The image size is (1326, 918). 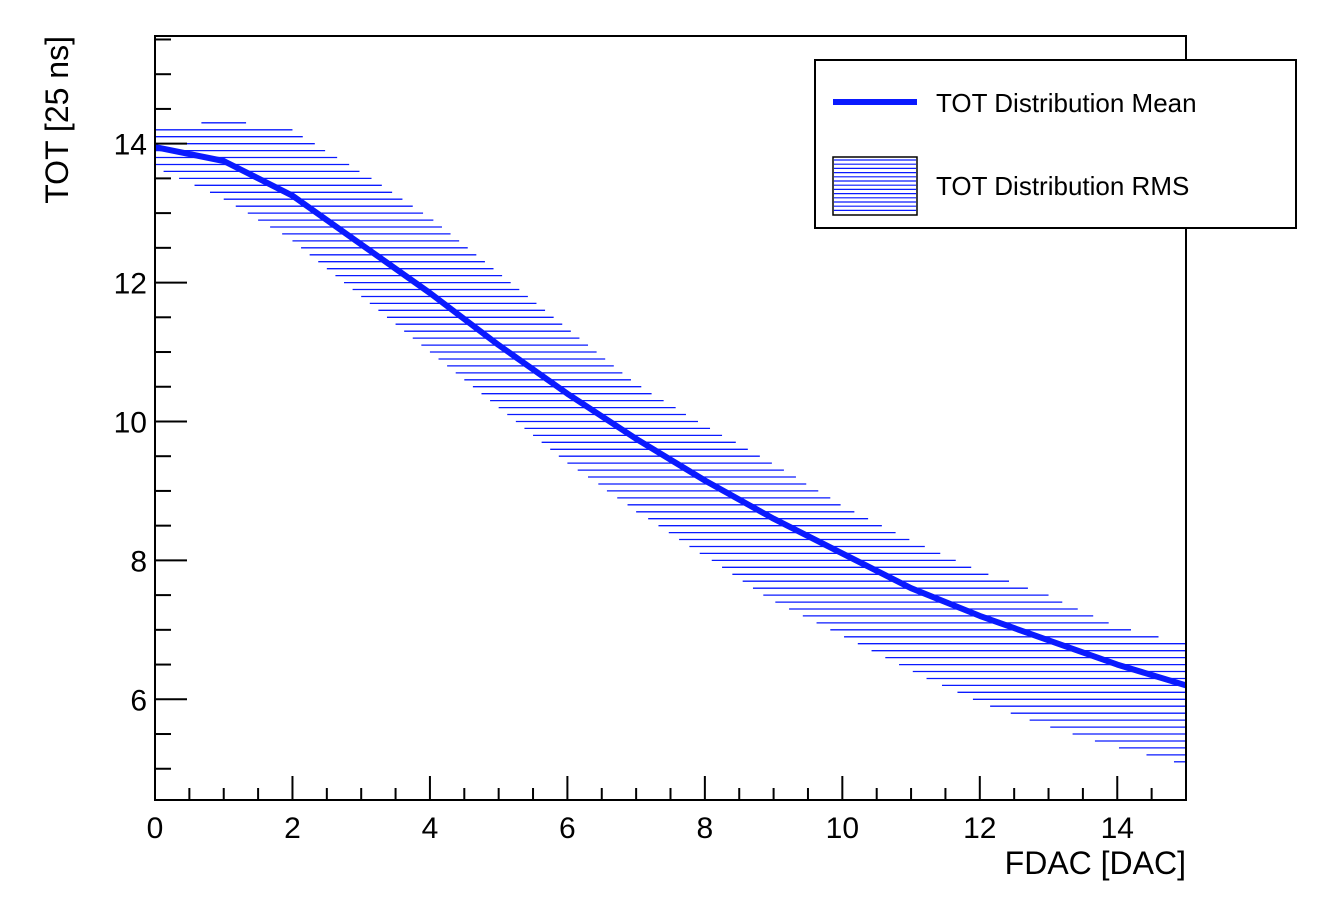 What do you see at coordinates (1095, 863) in the screenshot?
I see `x-axis-title: FDAC [DAC]` at bounding box center [1095, 863].